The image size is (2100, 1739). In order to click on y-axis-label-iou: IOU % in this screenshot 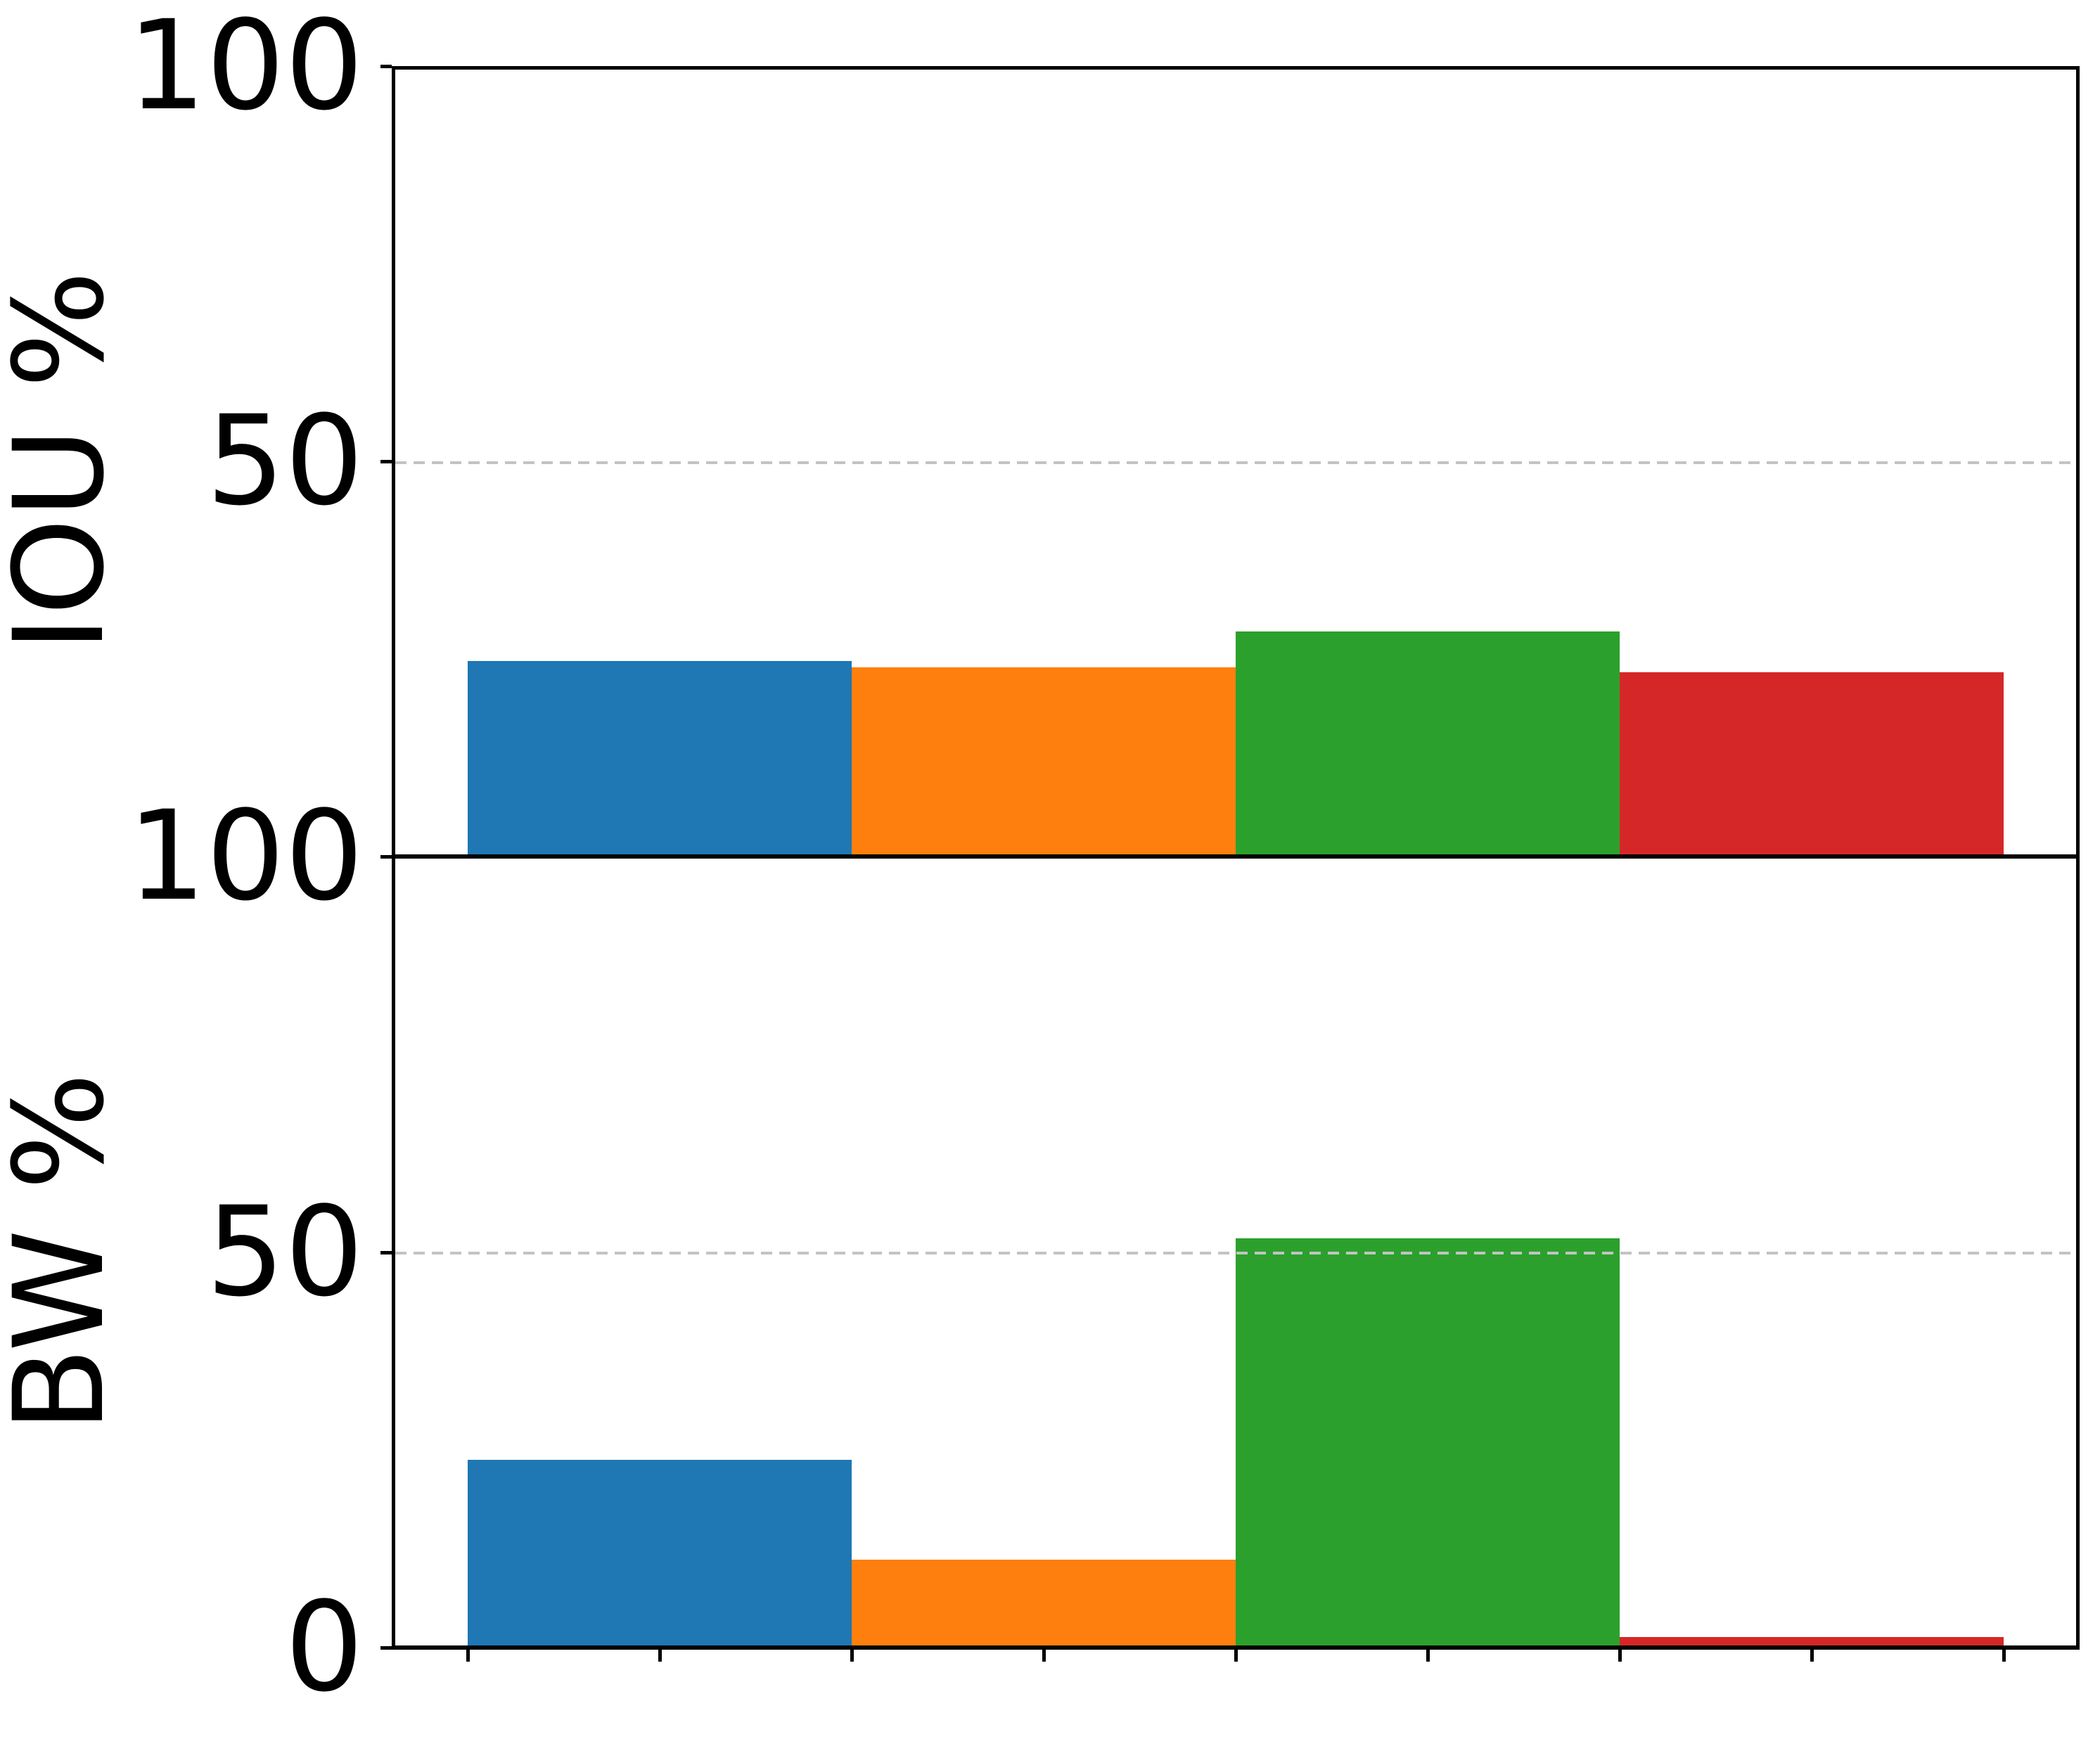, I will do `click(66, 461)`.